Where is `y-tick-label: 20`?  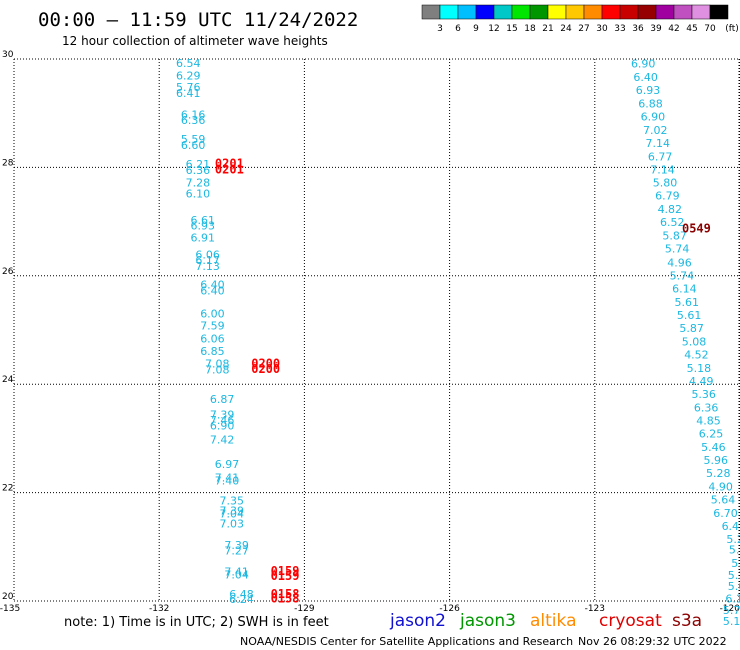 y-tick-label: 20 is located at coordinates (8, 597).